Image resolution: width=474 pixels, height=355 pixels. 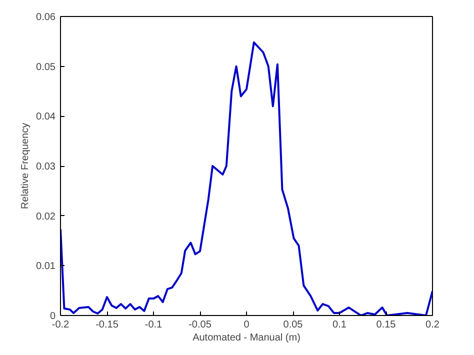 What do you see at coordinates (46, 17) in the screenshot?
I see `y-tick-label: 0.06` at bounding box center [46, 17].